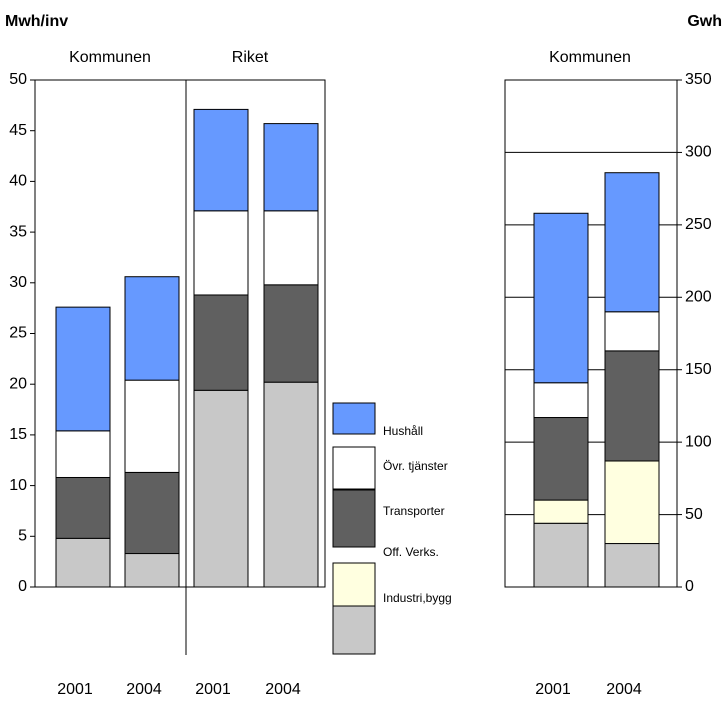  I want to click on y-tick-label: 10, so click(18, 485).